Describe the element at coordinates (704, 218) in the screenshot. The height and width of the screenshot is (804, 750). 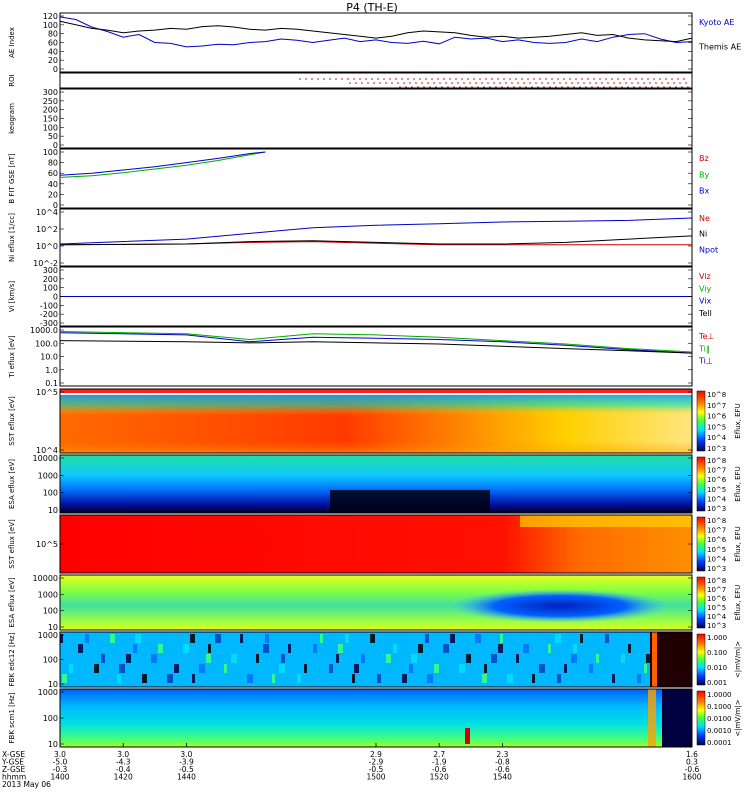
I see `legend-entry: Ne` at that location.